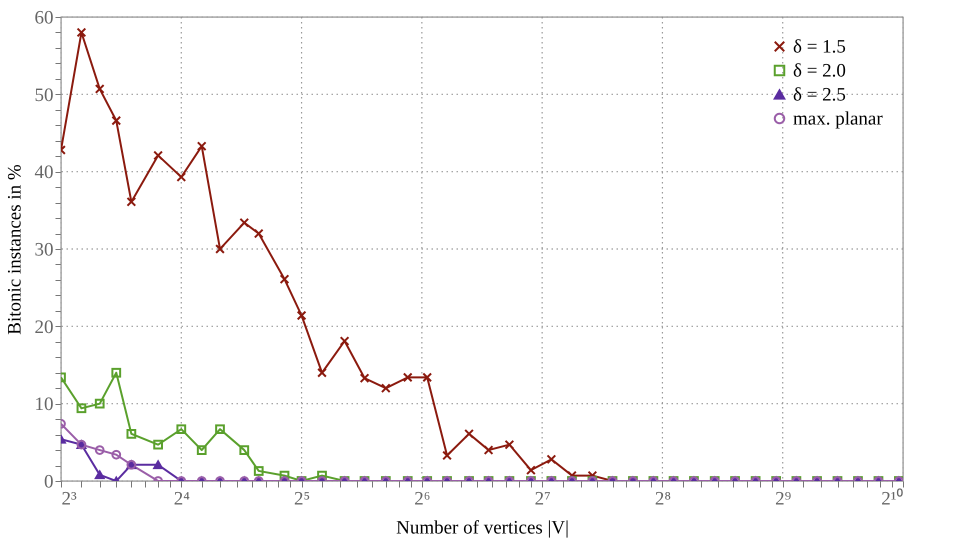 Image resolution: width=962 pixels, height=552 pixels. Describe the element at coordinates (422, 499) in the screenshot. I see `x-tick-label: 2⁶` at that location.